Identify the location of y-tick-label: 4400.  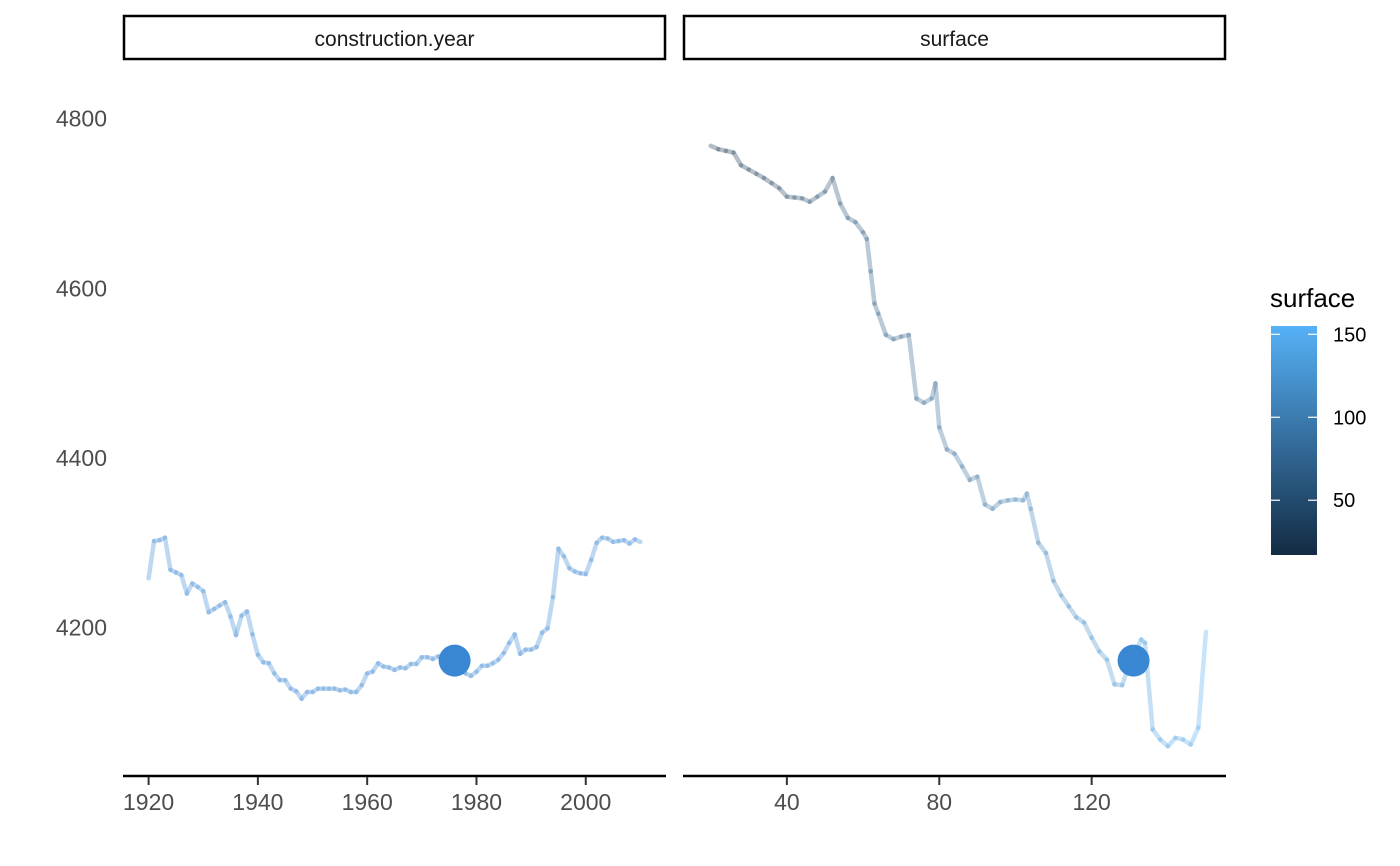
(81, 458).